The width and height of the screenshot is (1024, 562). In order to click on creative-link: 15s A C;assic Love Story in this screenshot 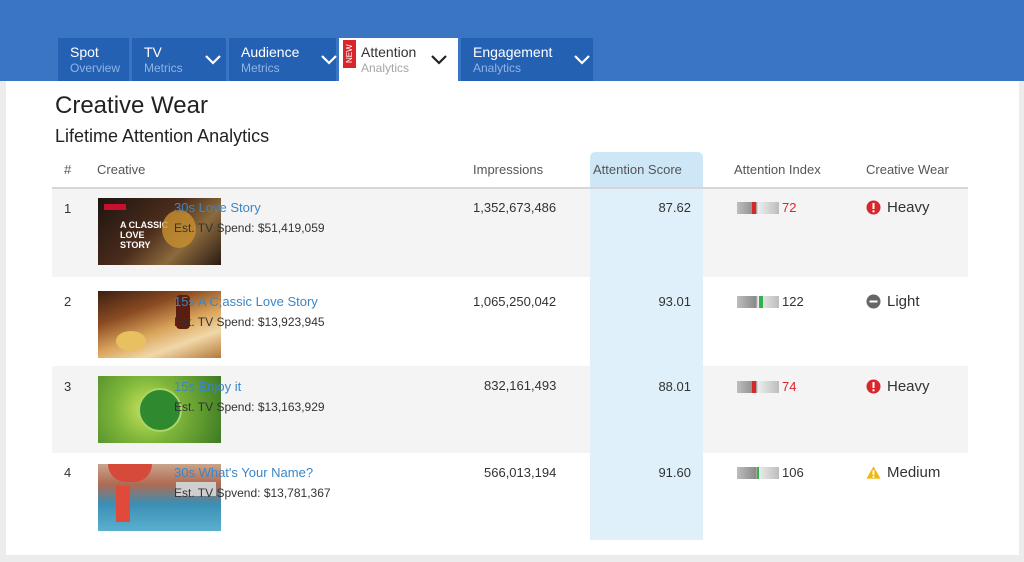, I will do `click(246, 301)`.